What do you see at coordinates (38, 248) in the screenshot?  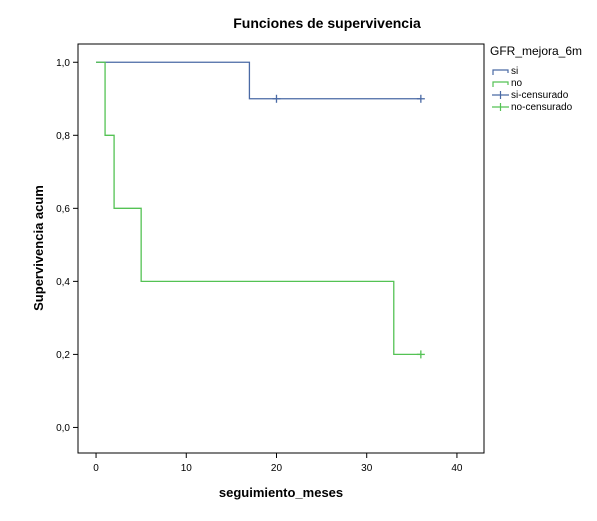 I see `y-axis-label: Supervivencia acum` at bounding box center [38, 248].